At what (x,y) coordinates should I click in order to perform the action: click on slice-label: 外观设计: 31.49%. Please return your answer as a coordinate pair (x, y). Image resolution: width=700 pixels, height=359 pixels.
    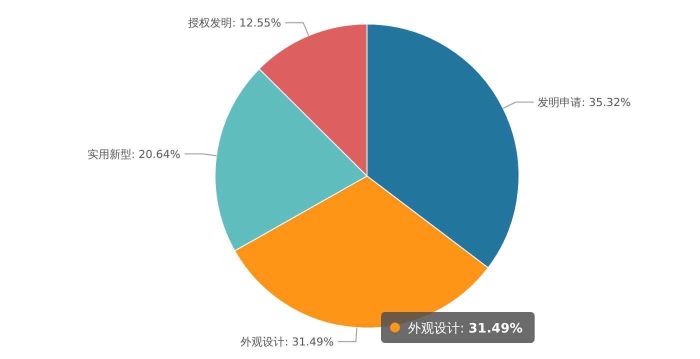
    Looking at the image, I should click on (287, 342).